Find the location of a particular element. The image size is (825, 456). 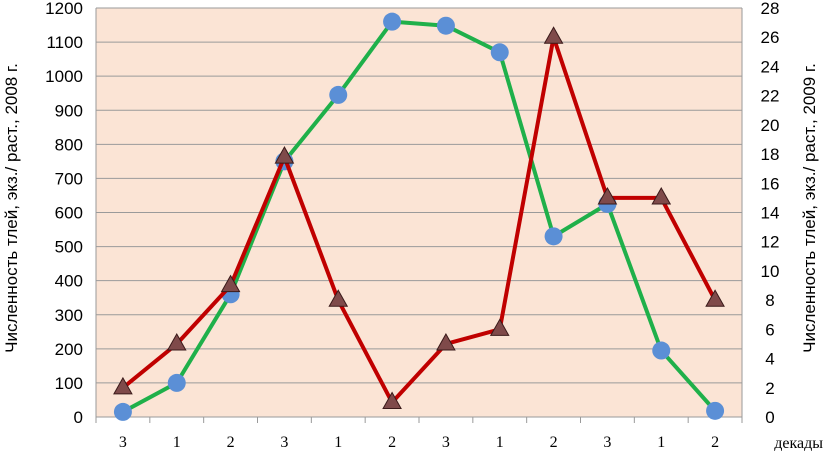

right-y-tick-label: 28 is located at coordinates (770, 9).